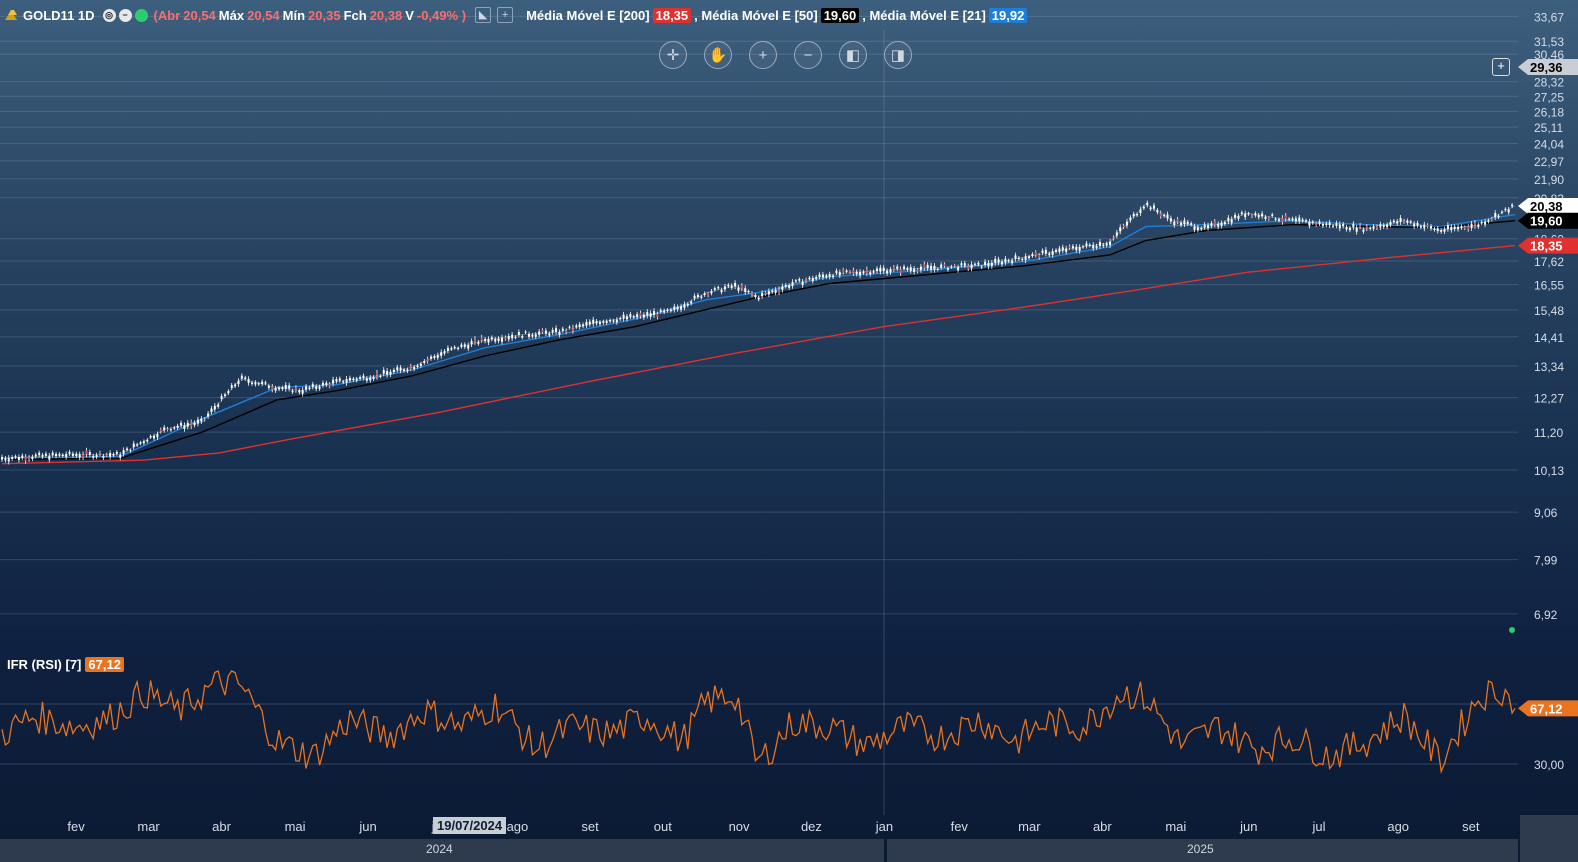 Image resolution: width=1578 pixels, height=862 pixels. Describe the element at coordinates (1549, 399) in the screenshot. I see `y-tick-label: 12,27` at that location.